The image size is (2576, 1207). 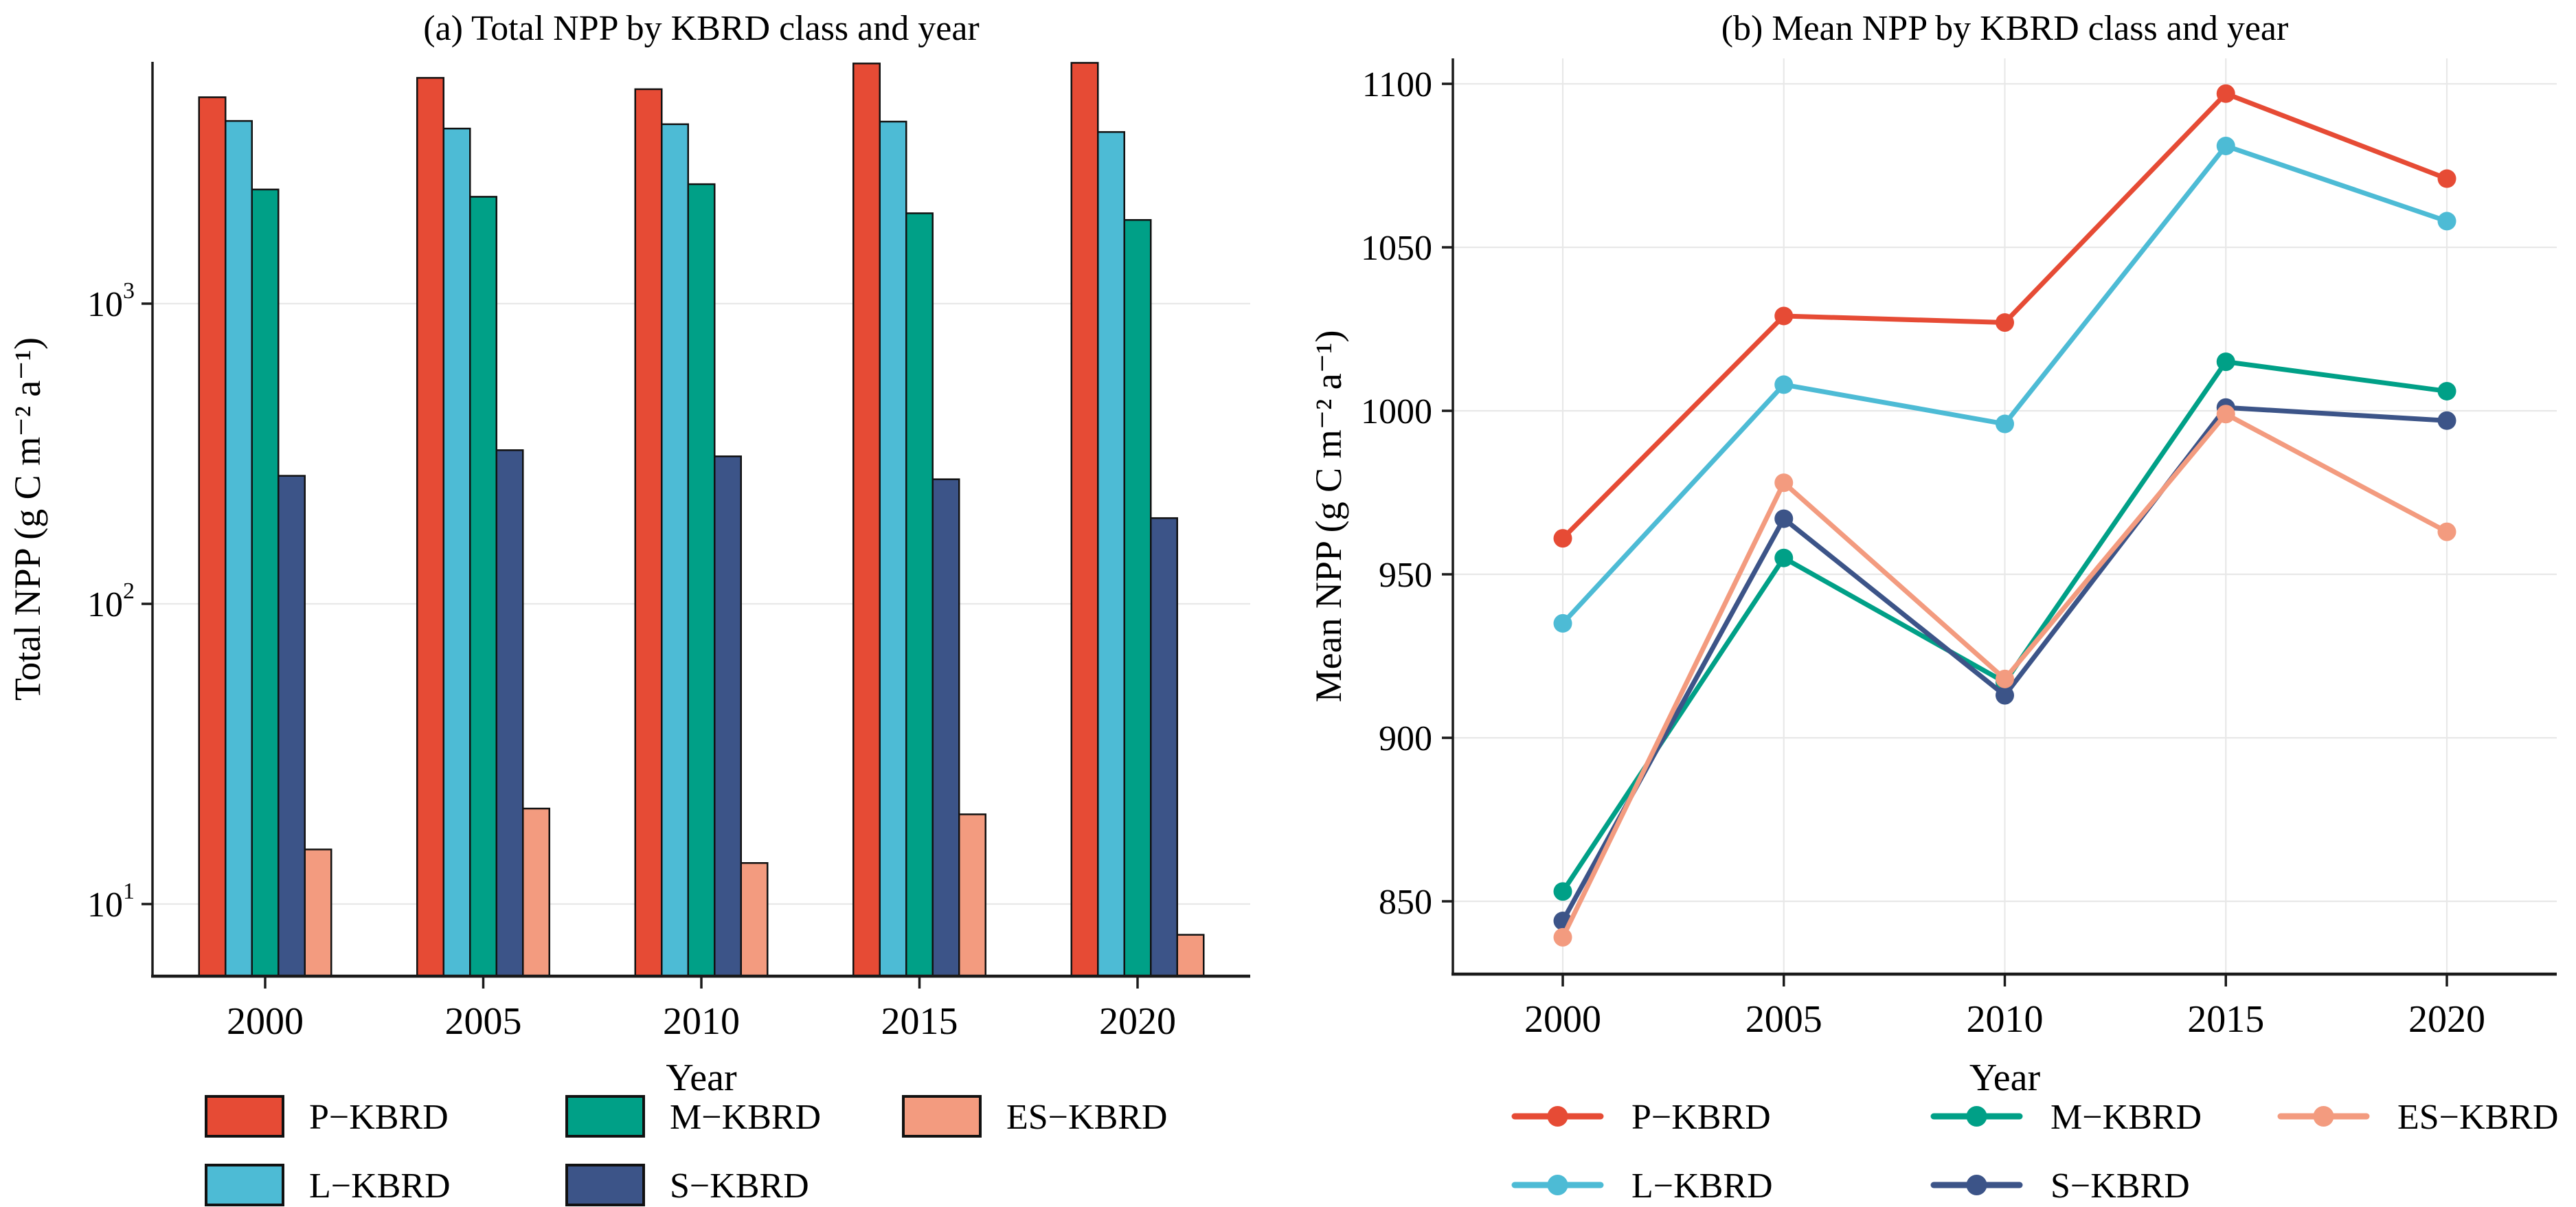 I want to click on y-tick-label: 10², so click(x=111, y=601).